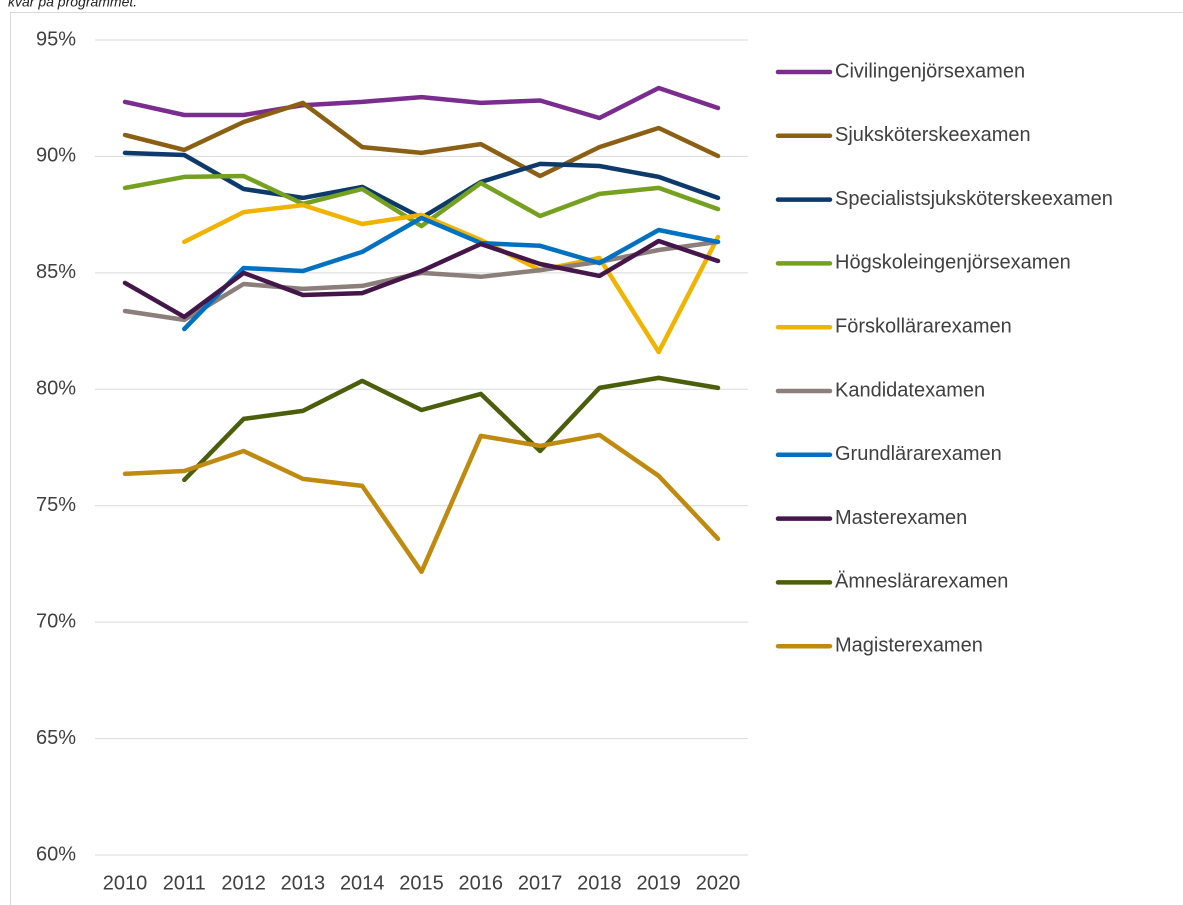 Image resolution: width=1183 pixels, height=905 pixels. Describe the element at coordinates (658, 883) in the screenshot. I see `x-tick-label: 2019` at that location.